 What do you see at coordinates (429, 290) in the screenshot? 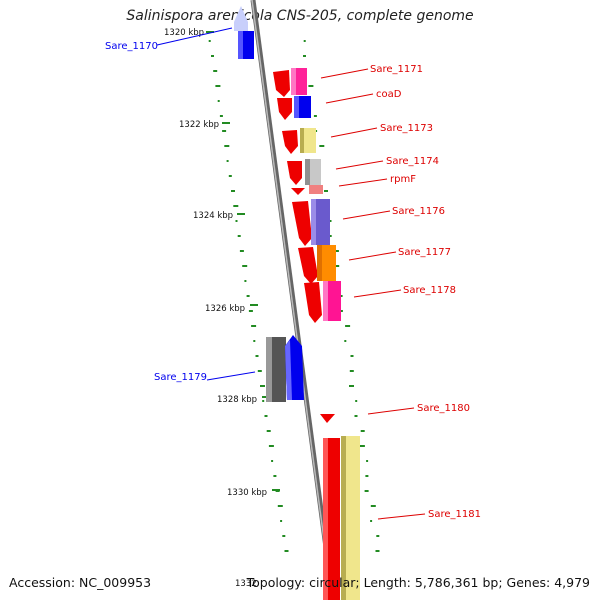
I see `gene-label-sare-1178: Sare_1178` at bounding box center [429, 290].